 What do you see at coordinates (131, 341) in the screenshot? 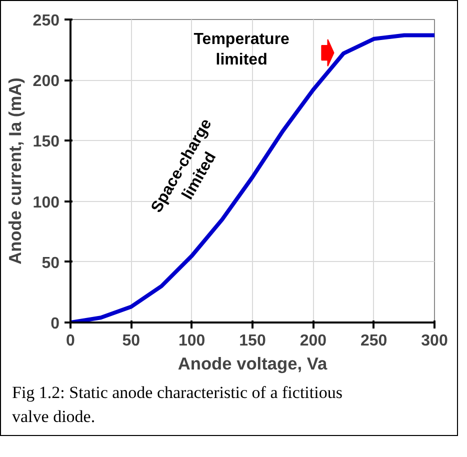
I see `x-tick-label: 50` at bounding box center [131, 341].